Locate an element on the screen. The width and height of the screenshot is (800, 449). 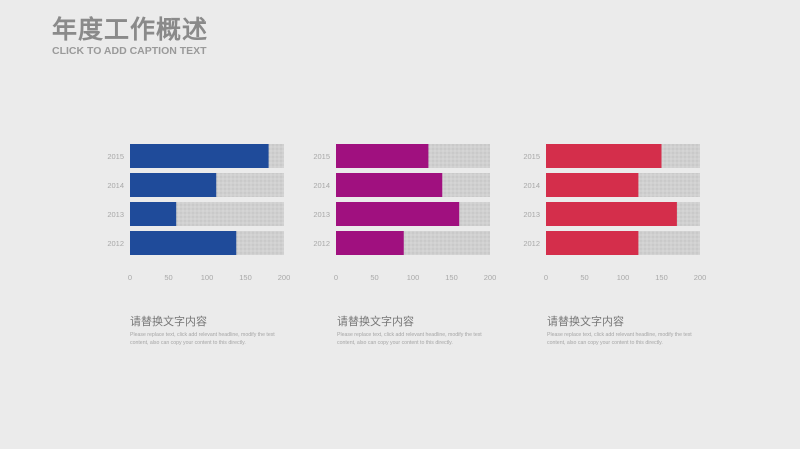
caption-title-3: 请替换文字内容 is located at coordinates (585, 321).